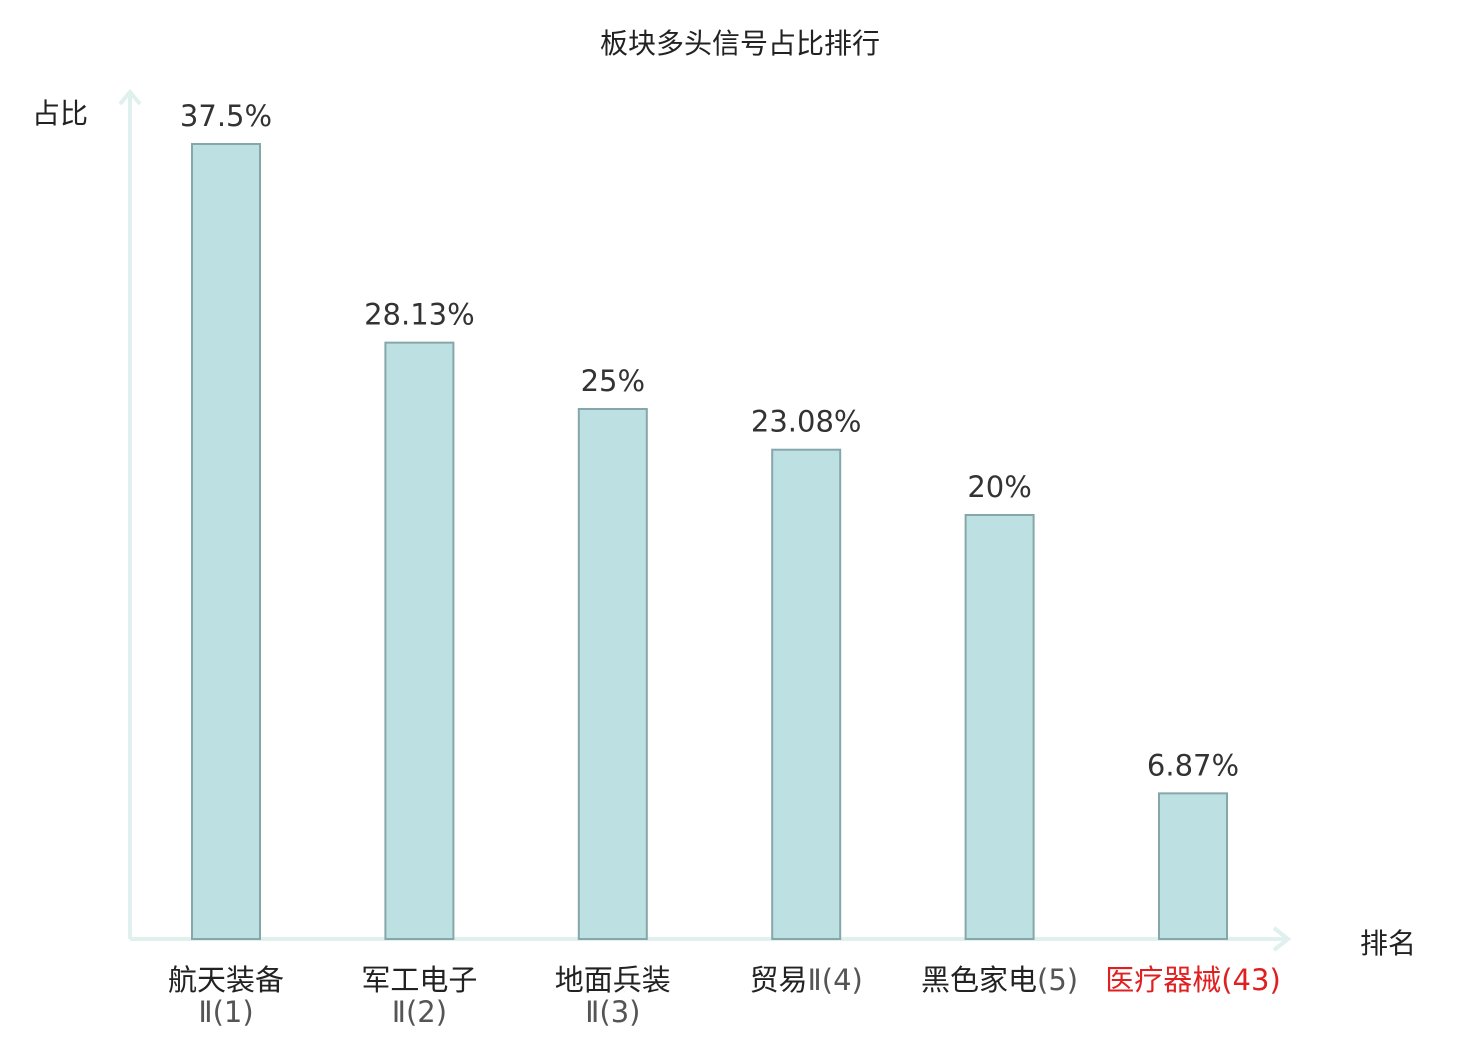 This screenshot has width=1480, height=1040. I want to click on category-name: 航天装备, so click(225, 980).